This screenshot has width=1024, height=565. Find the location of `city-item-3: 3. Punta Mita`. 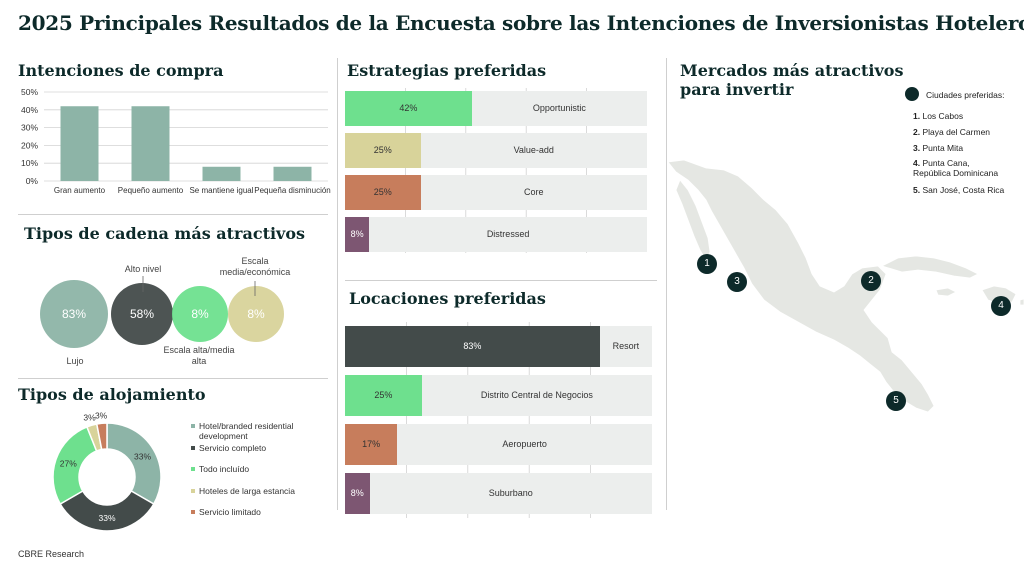

city-item-3: 3. Punta Mita is located at coordinates (938, 148).